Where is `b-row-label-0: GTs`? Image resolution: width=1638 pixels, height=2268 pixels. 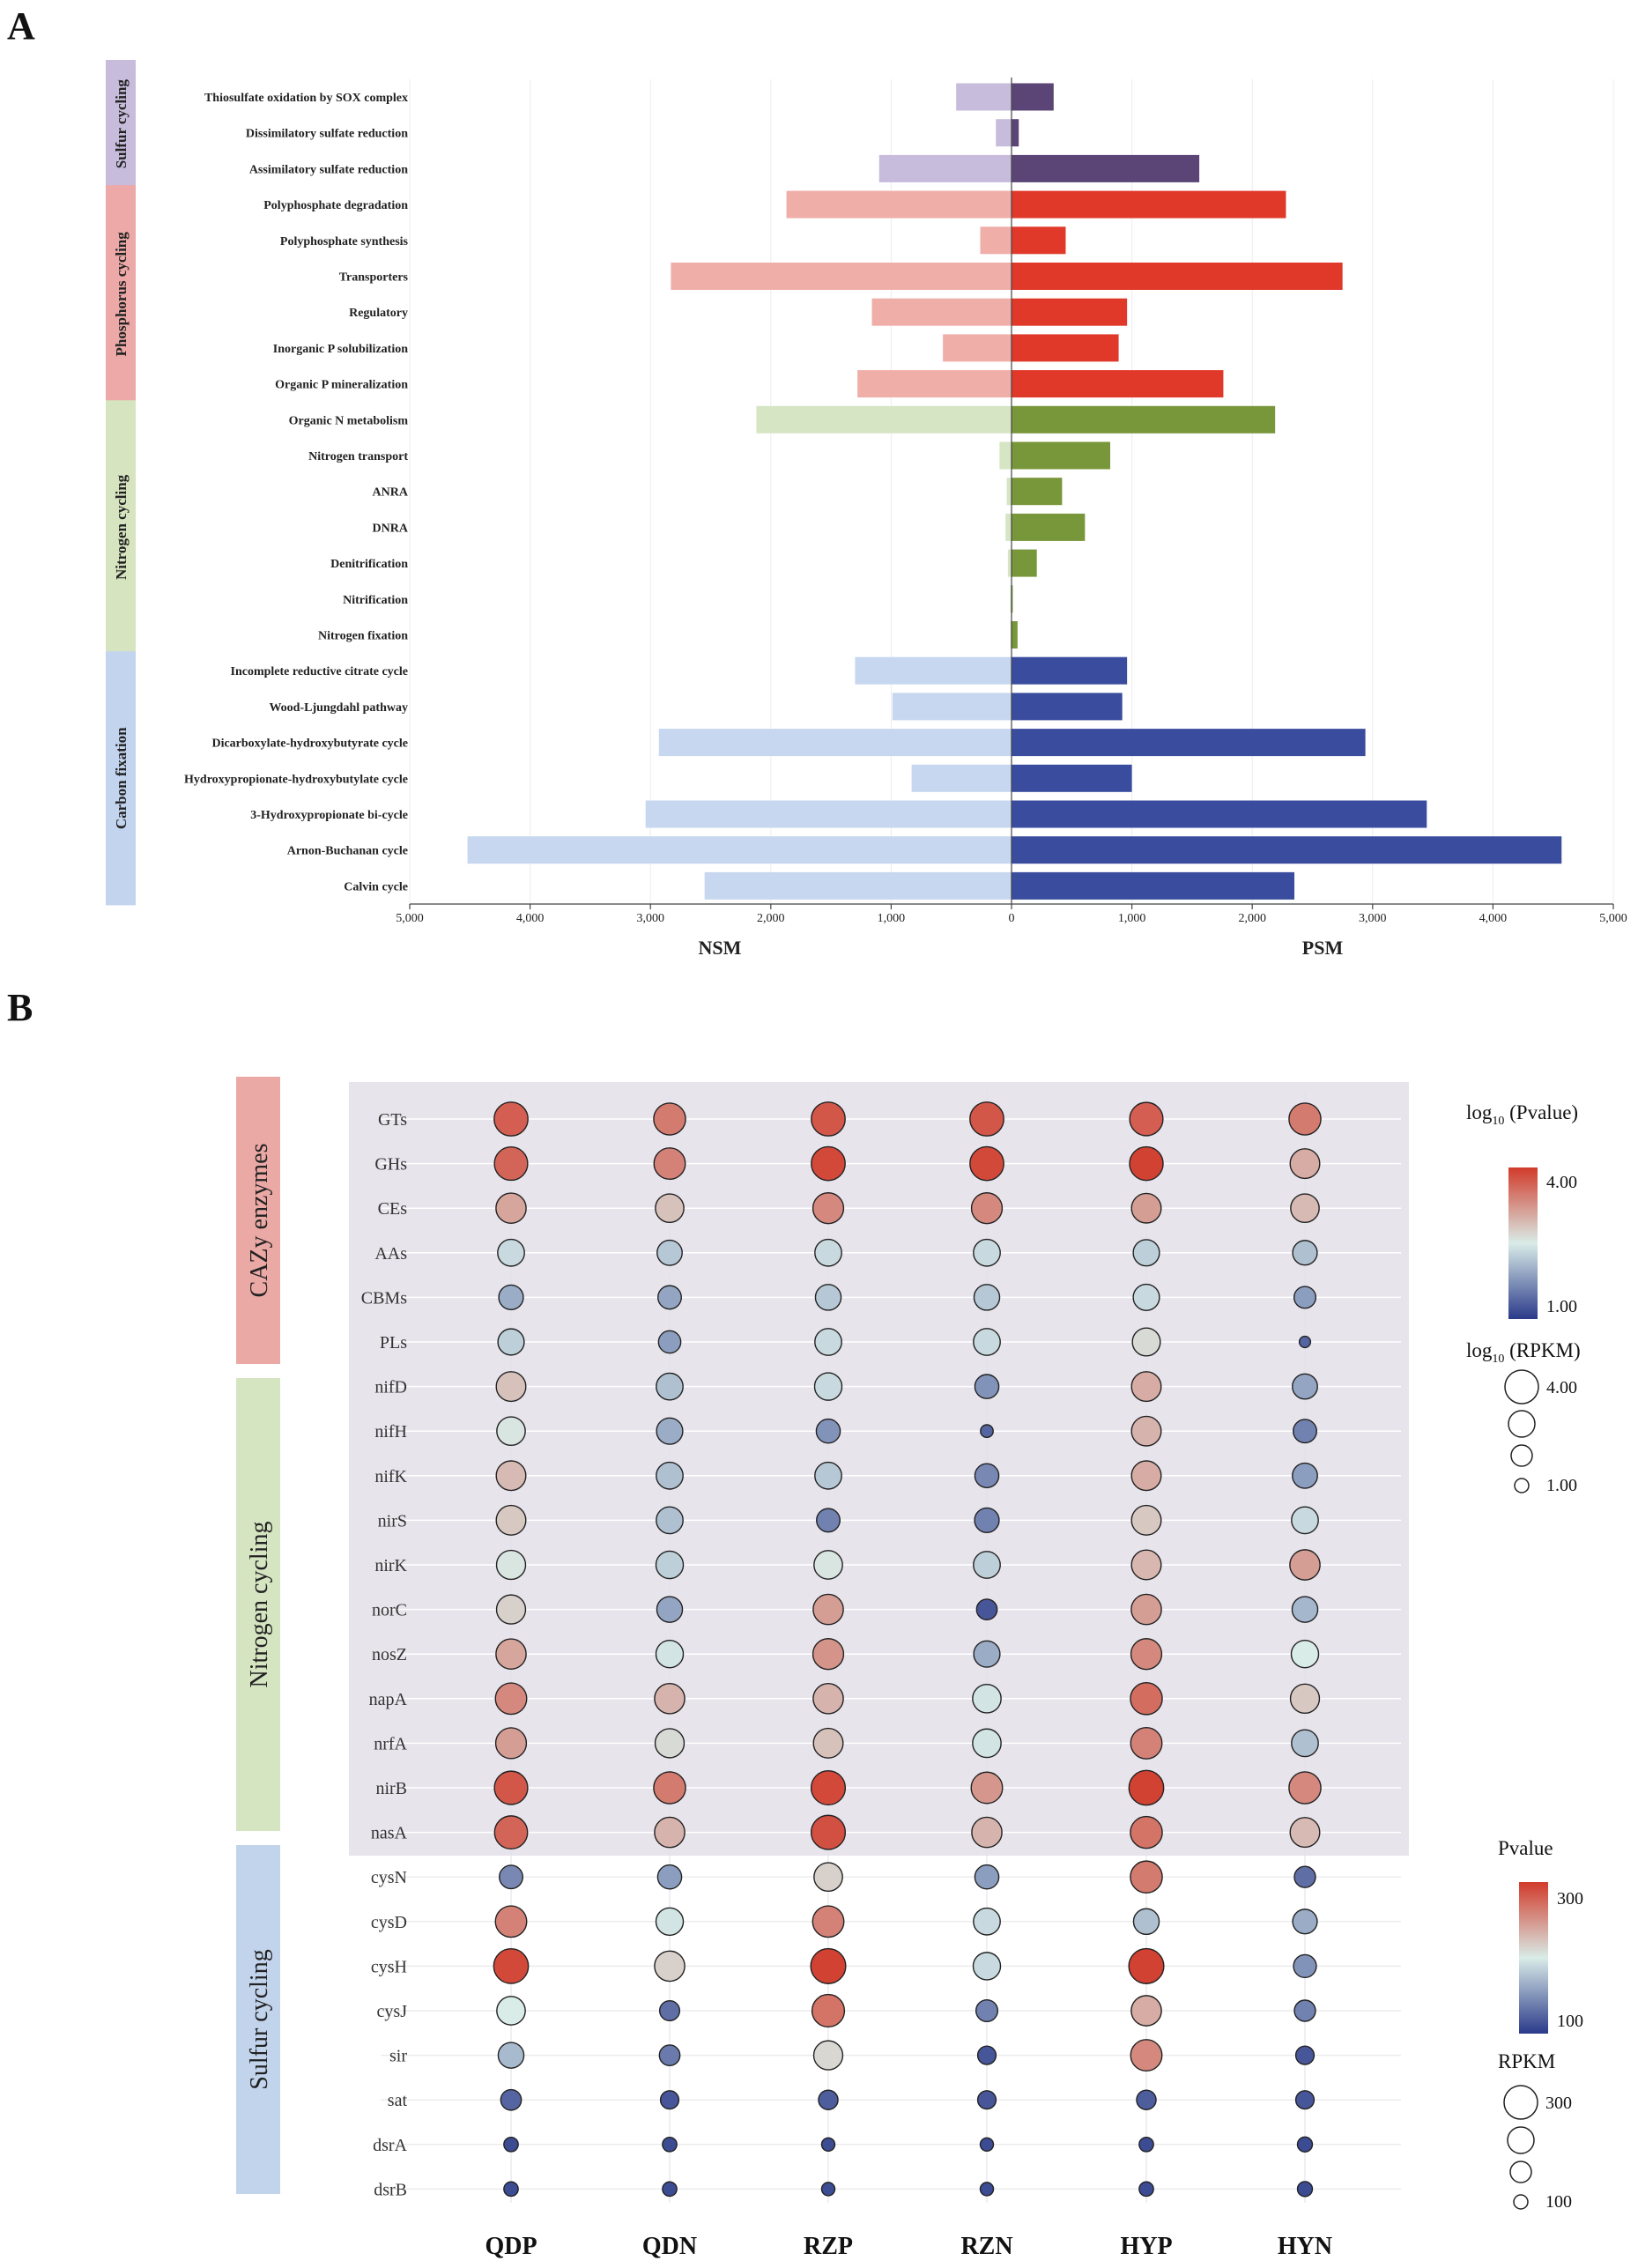 b-row-label-0: GTs is located at coordinates (392, 1120).